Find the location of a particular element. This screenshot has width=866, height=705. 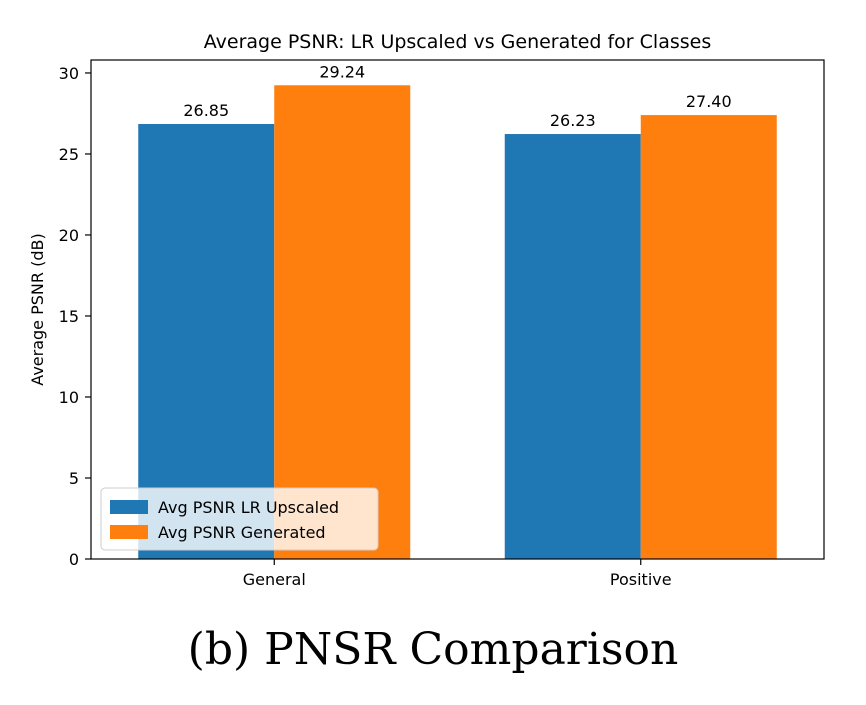

bar-value-label: 26.85 is located at coordinates (206, 110).